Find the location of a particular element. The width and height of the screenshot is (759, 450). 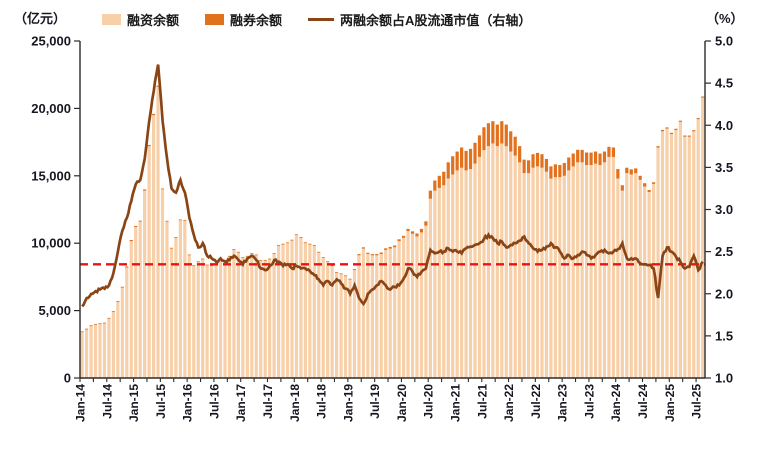

svg-text: 3.5 is located at coordinates (724, 167).